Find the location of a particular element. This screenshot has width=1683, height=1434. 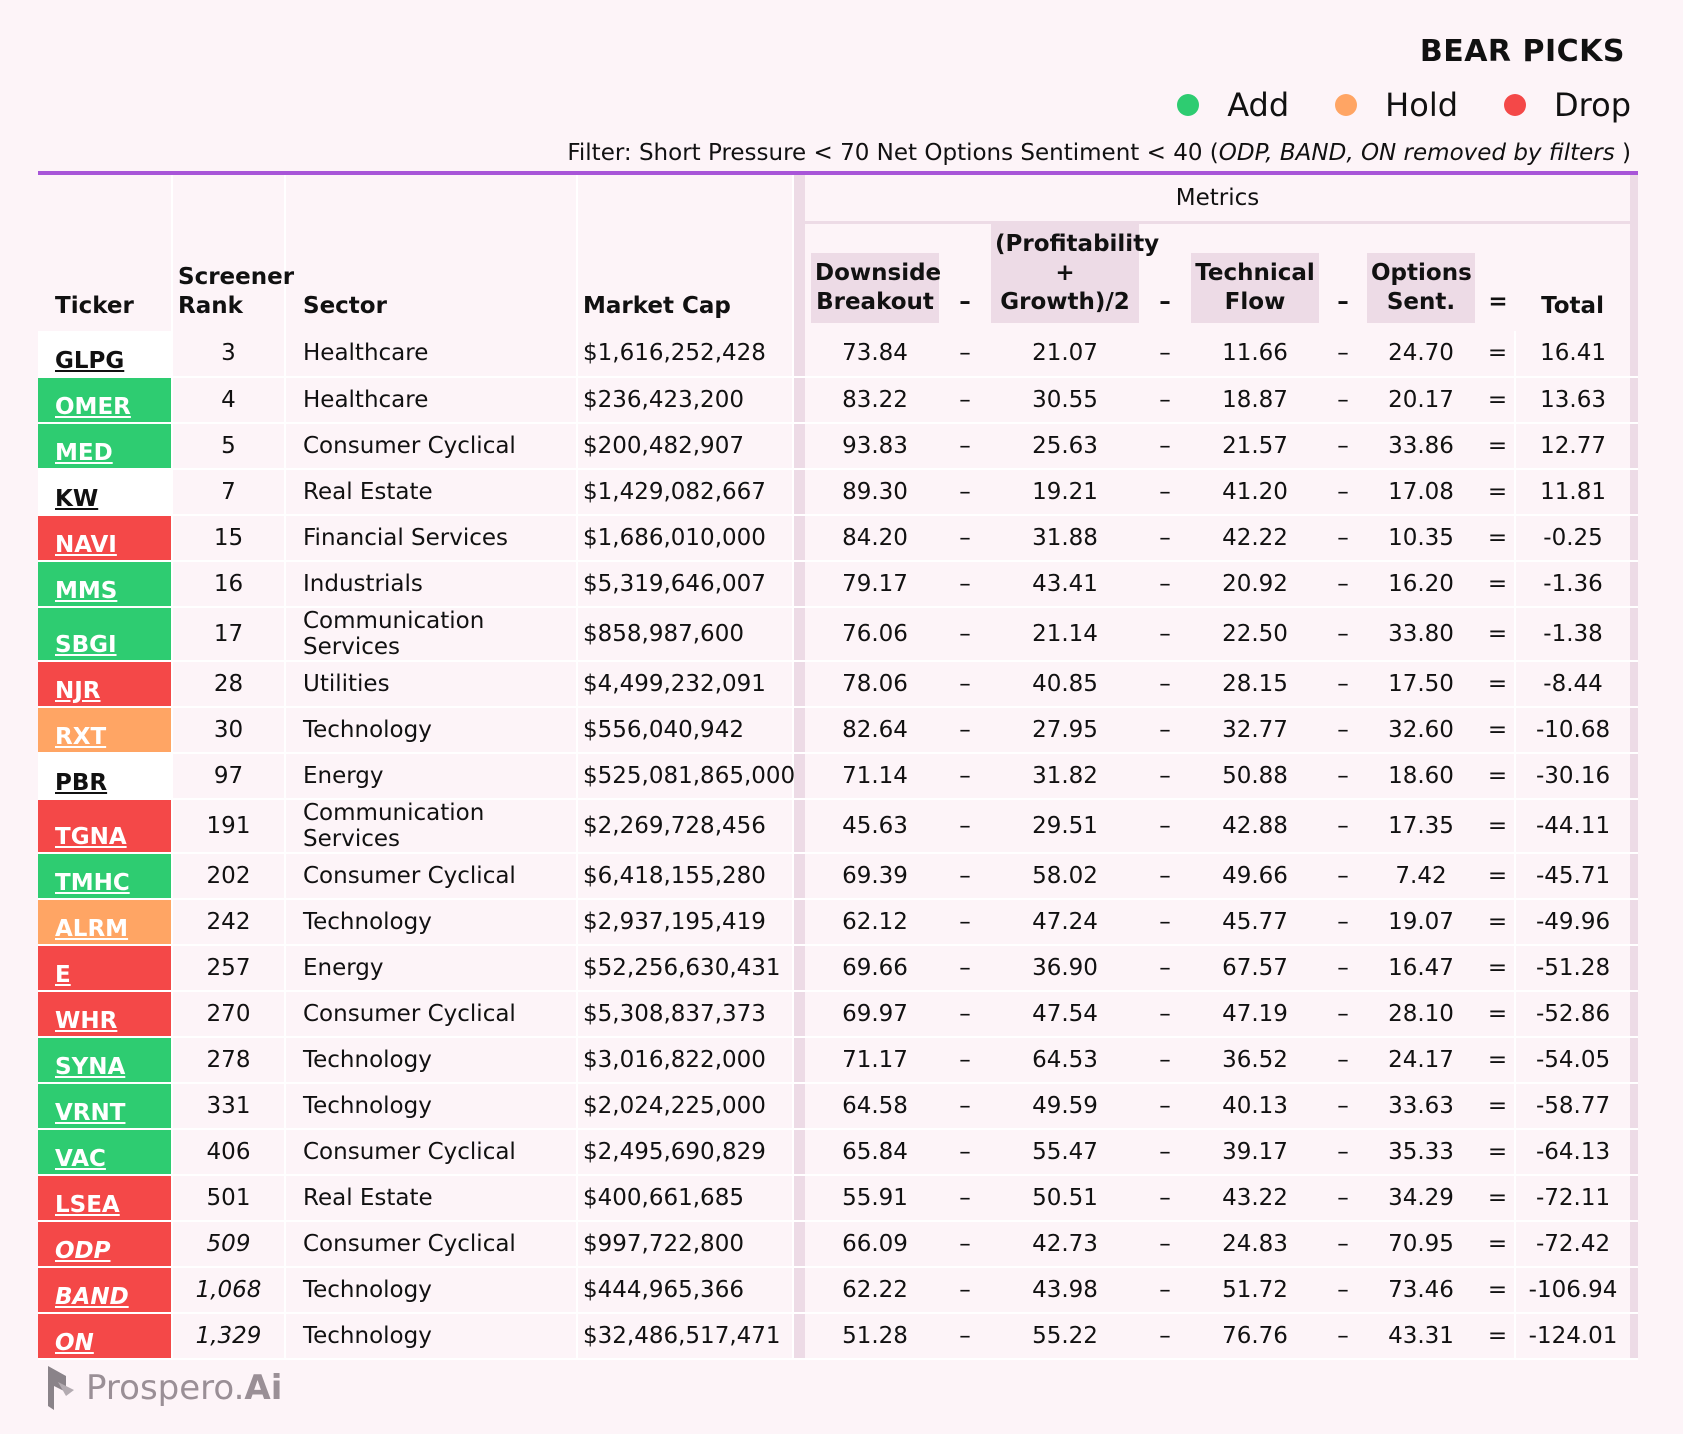

rank-cell: 30 is located at coordinates (229, 730).